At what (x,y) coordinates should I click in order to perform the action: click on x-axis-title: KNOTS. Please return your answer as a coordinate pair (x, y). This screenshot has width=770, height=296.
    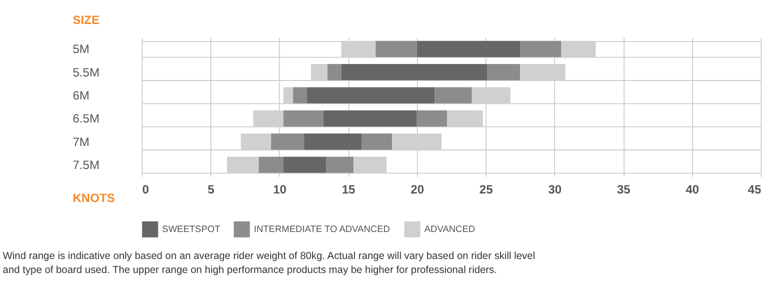
    Looking at the image, I should click on (93, 197).